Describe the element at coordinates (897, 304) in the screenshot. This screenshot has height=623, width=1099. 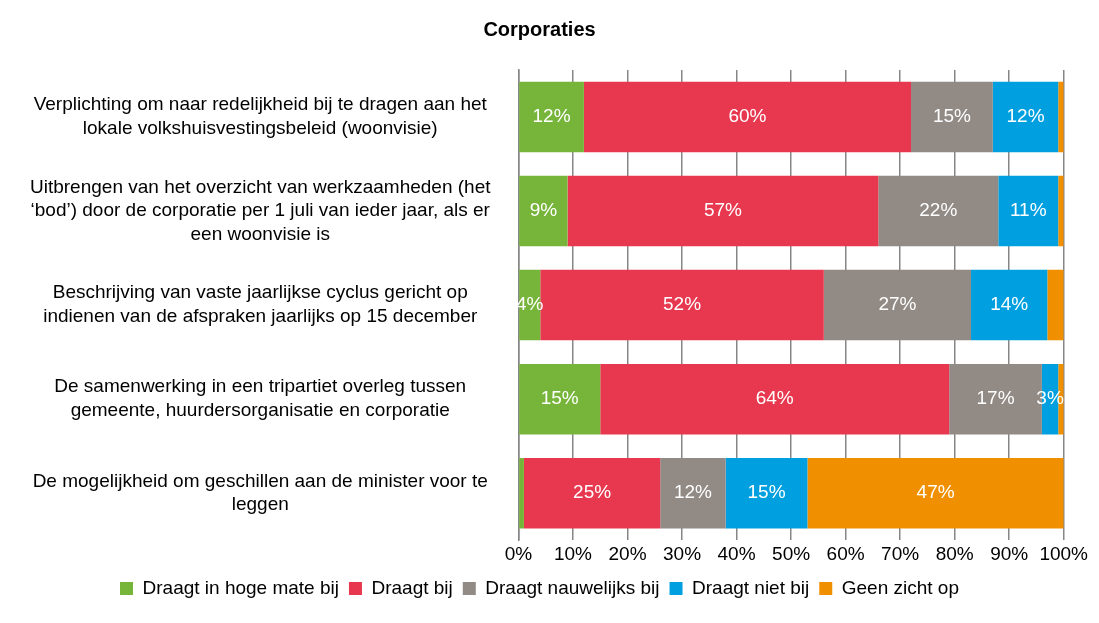
I see `data-label: 27%` at that location.